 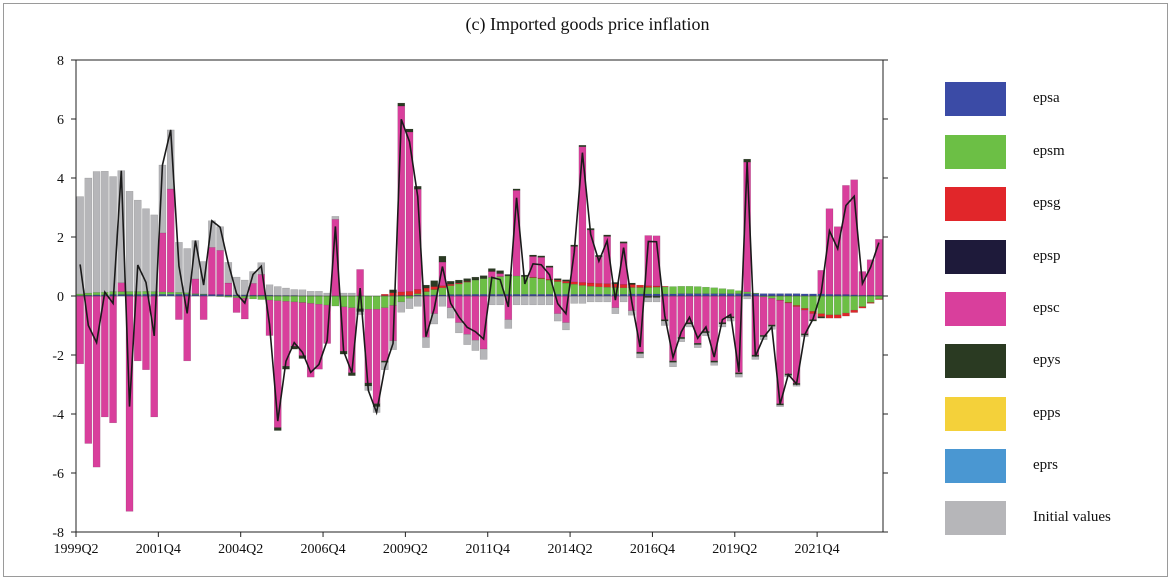 I want to click on legend-label: Initial values, so click(x=1072, y=517).